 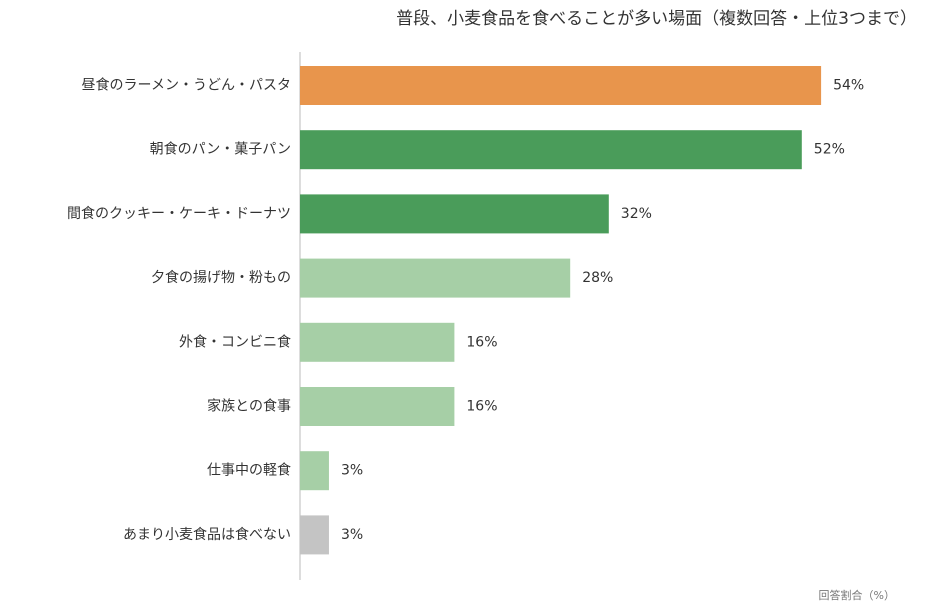 I want to click on value-label: 28%, so click(x=597, y=278).